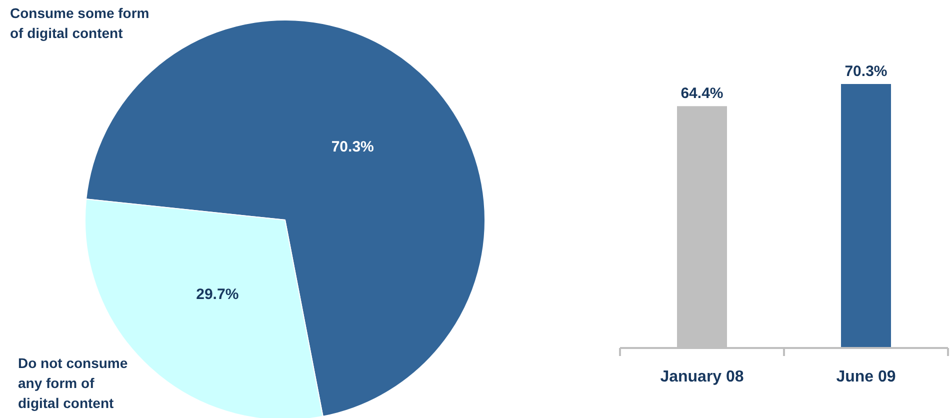  Describe the element at coordinates (217, 294) in the screenshot. I see `data-label: 29.7%` at that location.